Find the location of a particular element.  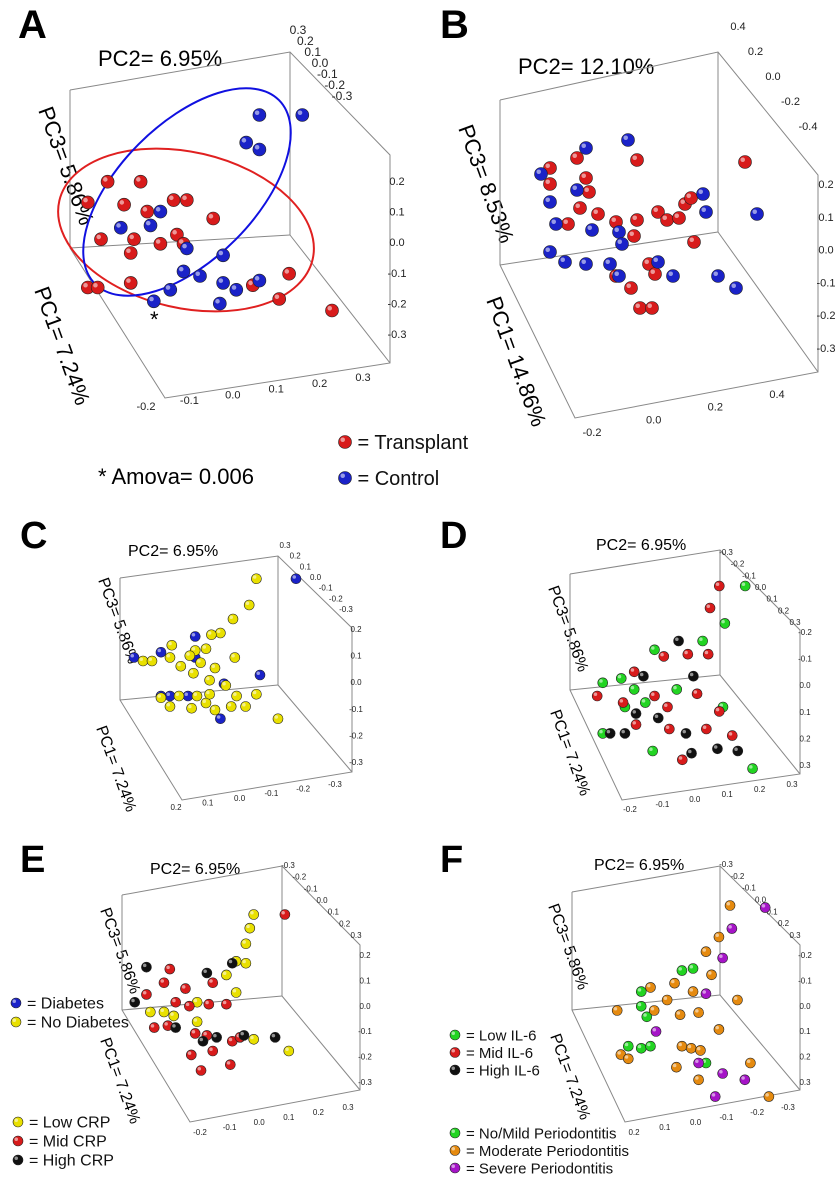

panel-d-pc3-label: PC3= 5.86% is located at coordinates (567, 629).